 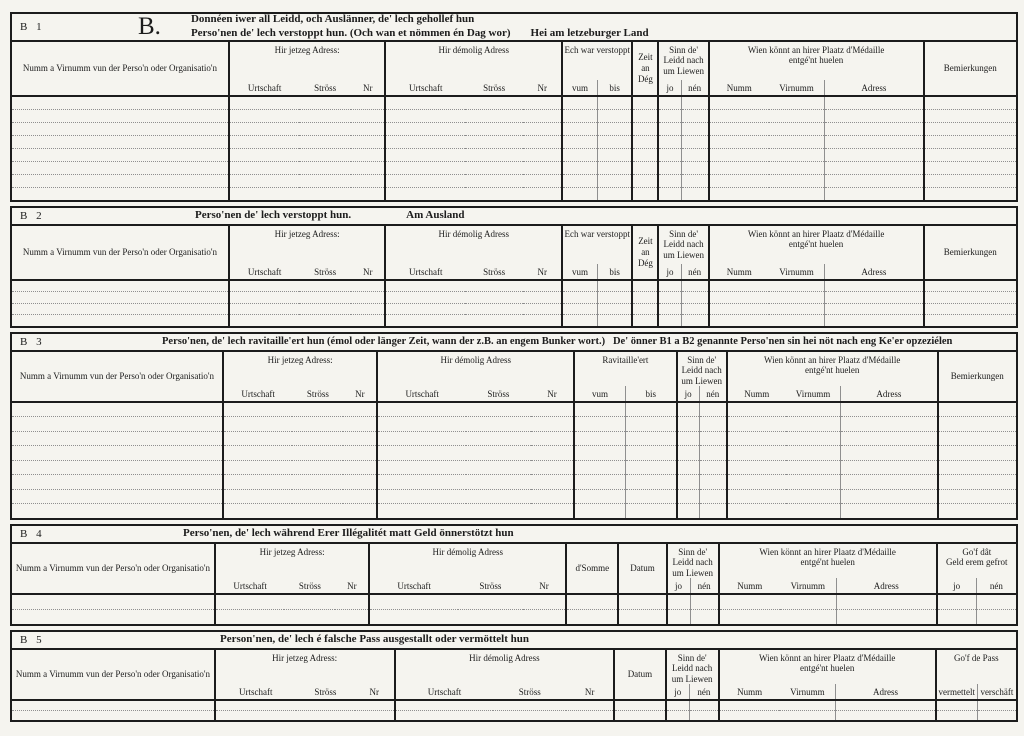 What do you see at coordinates (597, 245) in the screenshot?
I see `hidden-period-column-header: Ech war verstoppt` at bounding box center [597, 245].